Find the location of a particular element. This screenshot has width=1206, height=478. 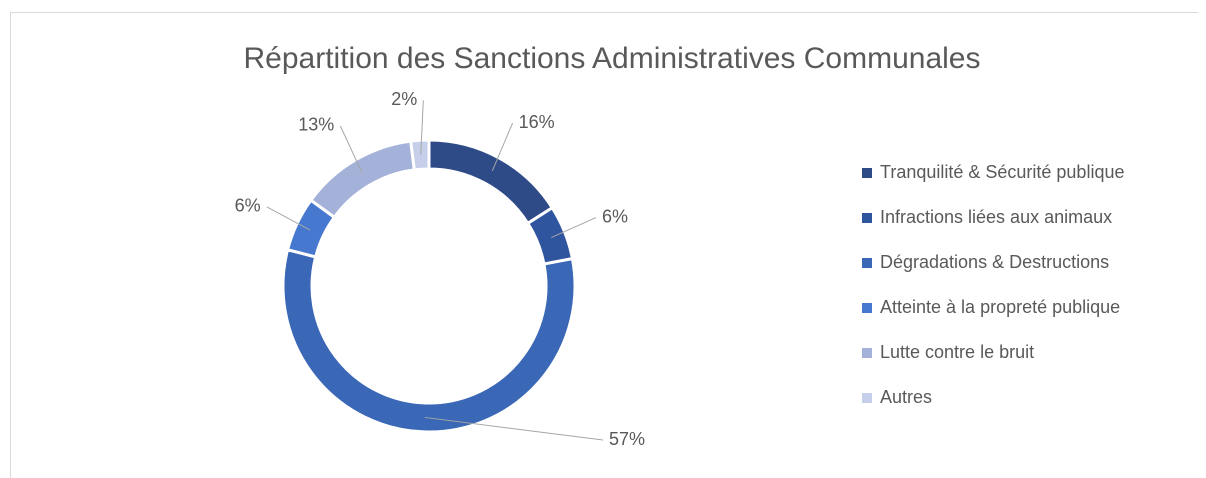

legend-label: Dégradations & Destructions is located at coordinates (994, 262).